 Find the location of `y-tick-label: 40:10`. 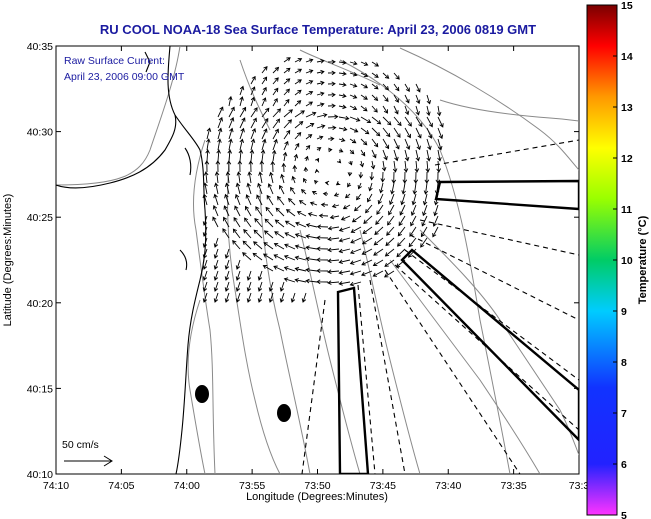

y-tick-label: 40:10 is located at coordinates (40, 475).